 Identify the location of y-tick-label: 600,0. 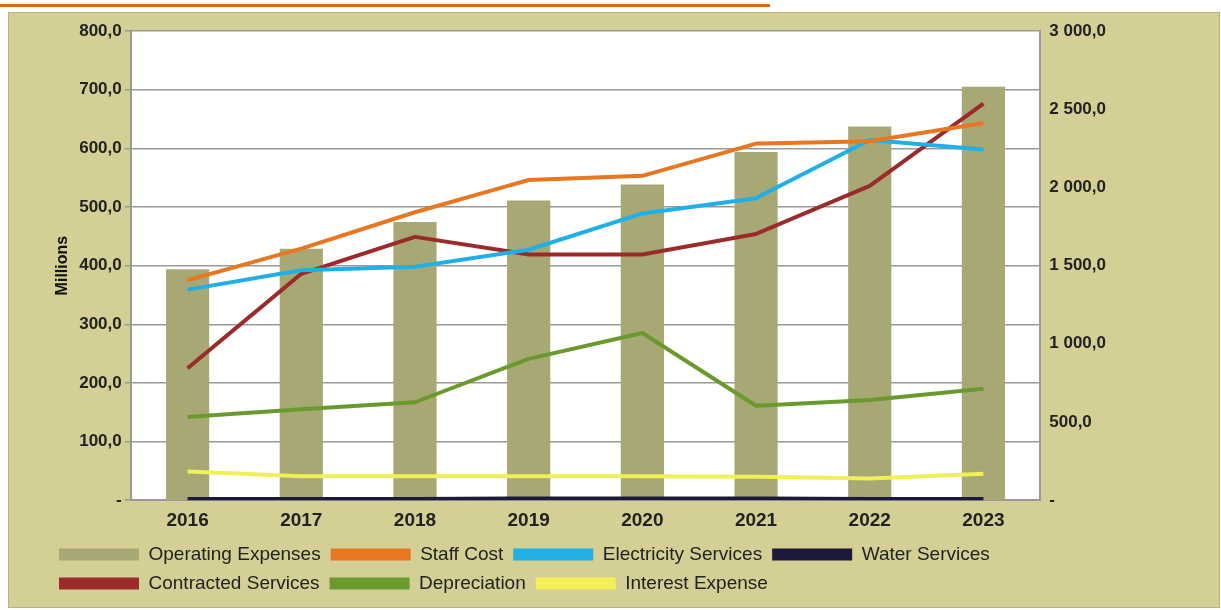
(100, 147).